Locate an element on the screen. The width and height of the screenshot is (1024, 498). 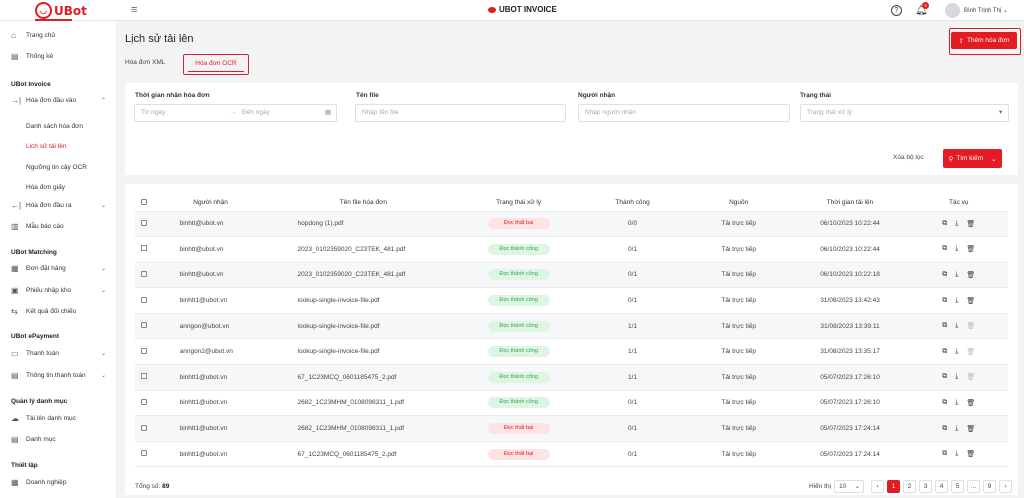
date-range-input: Từ ngày → Đến ngày ▦ is located at coordinates (235, 113).